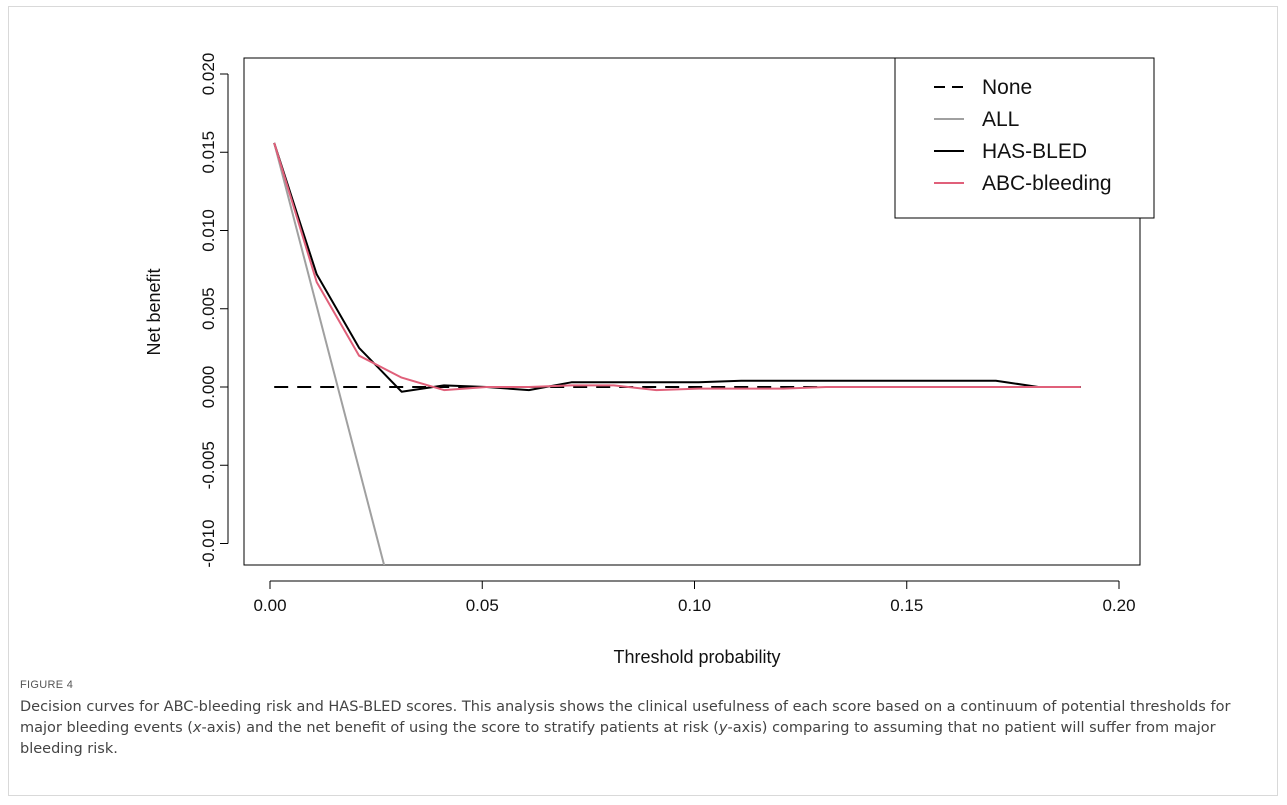 The height and width of the screenshot is (805, 1287). I want to click on series-line-all, so click(329, 353).